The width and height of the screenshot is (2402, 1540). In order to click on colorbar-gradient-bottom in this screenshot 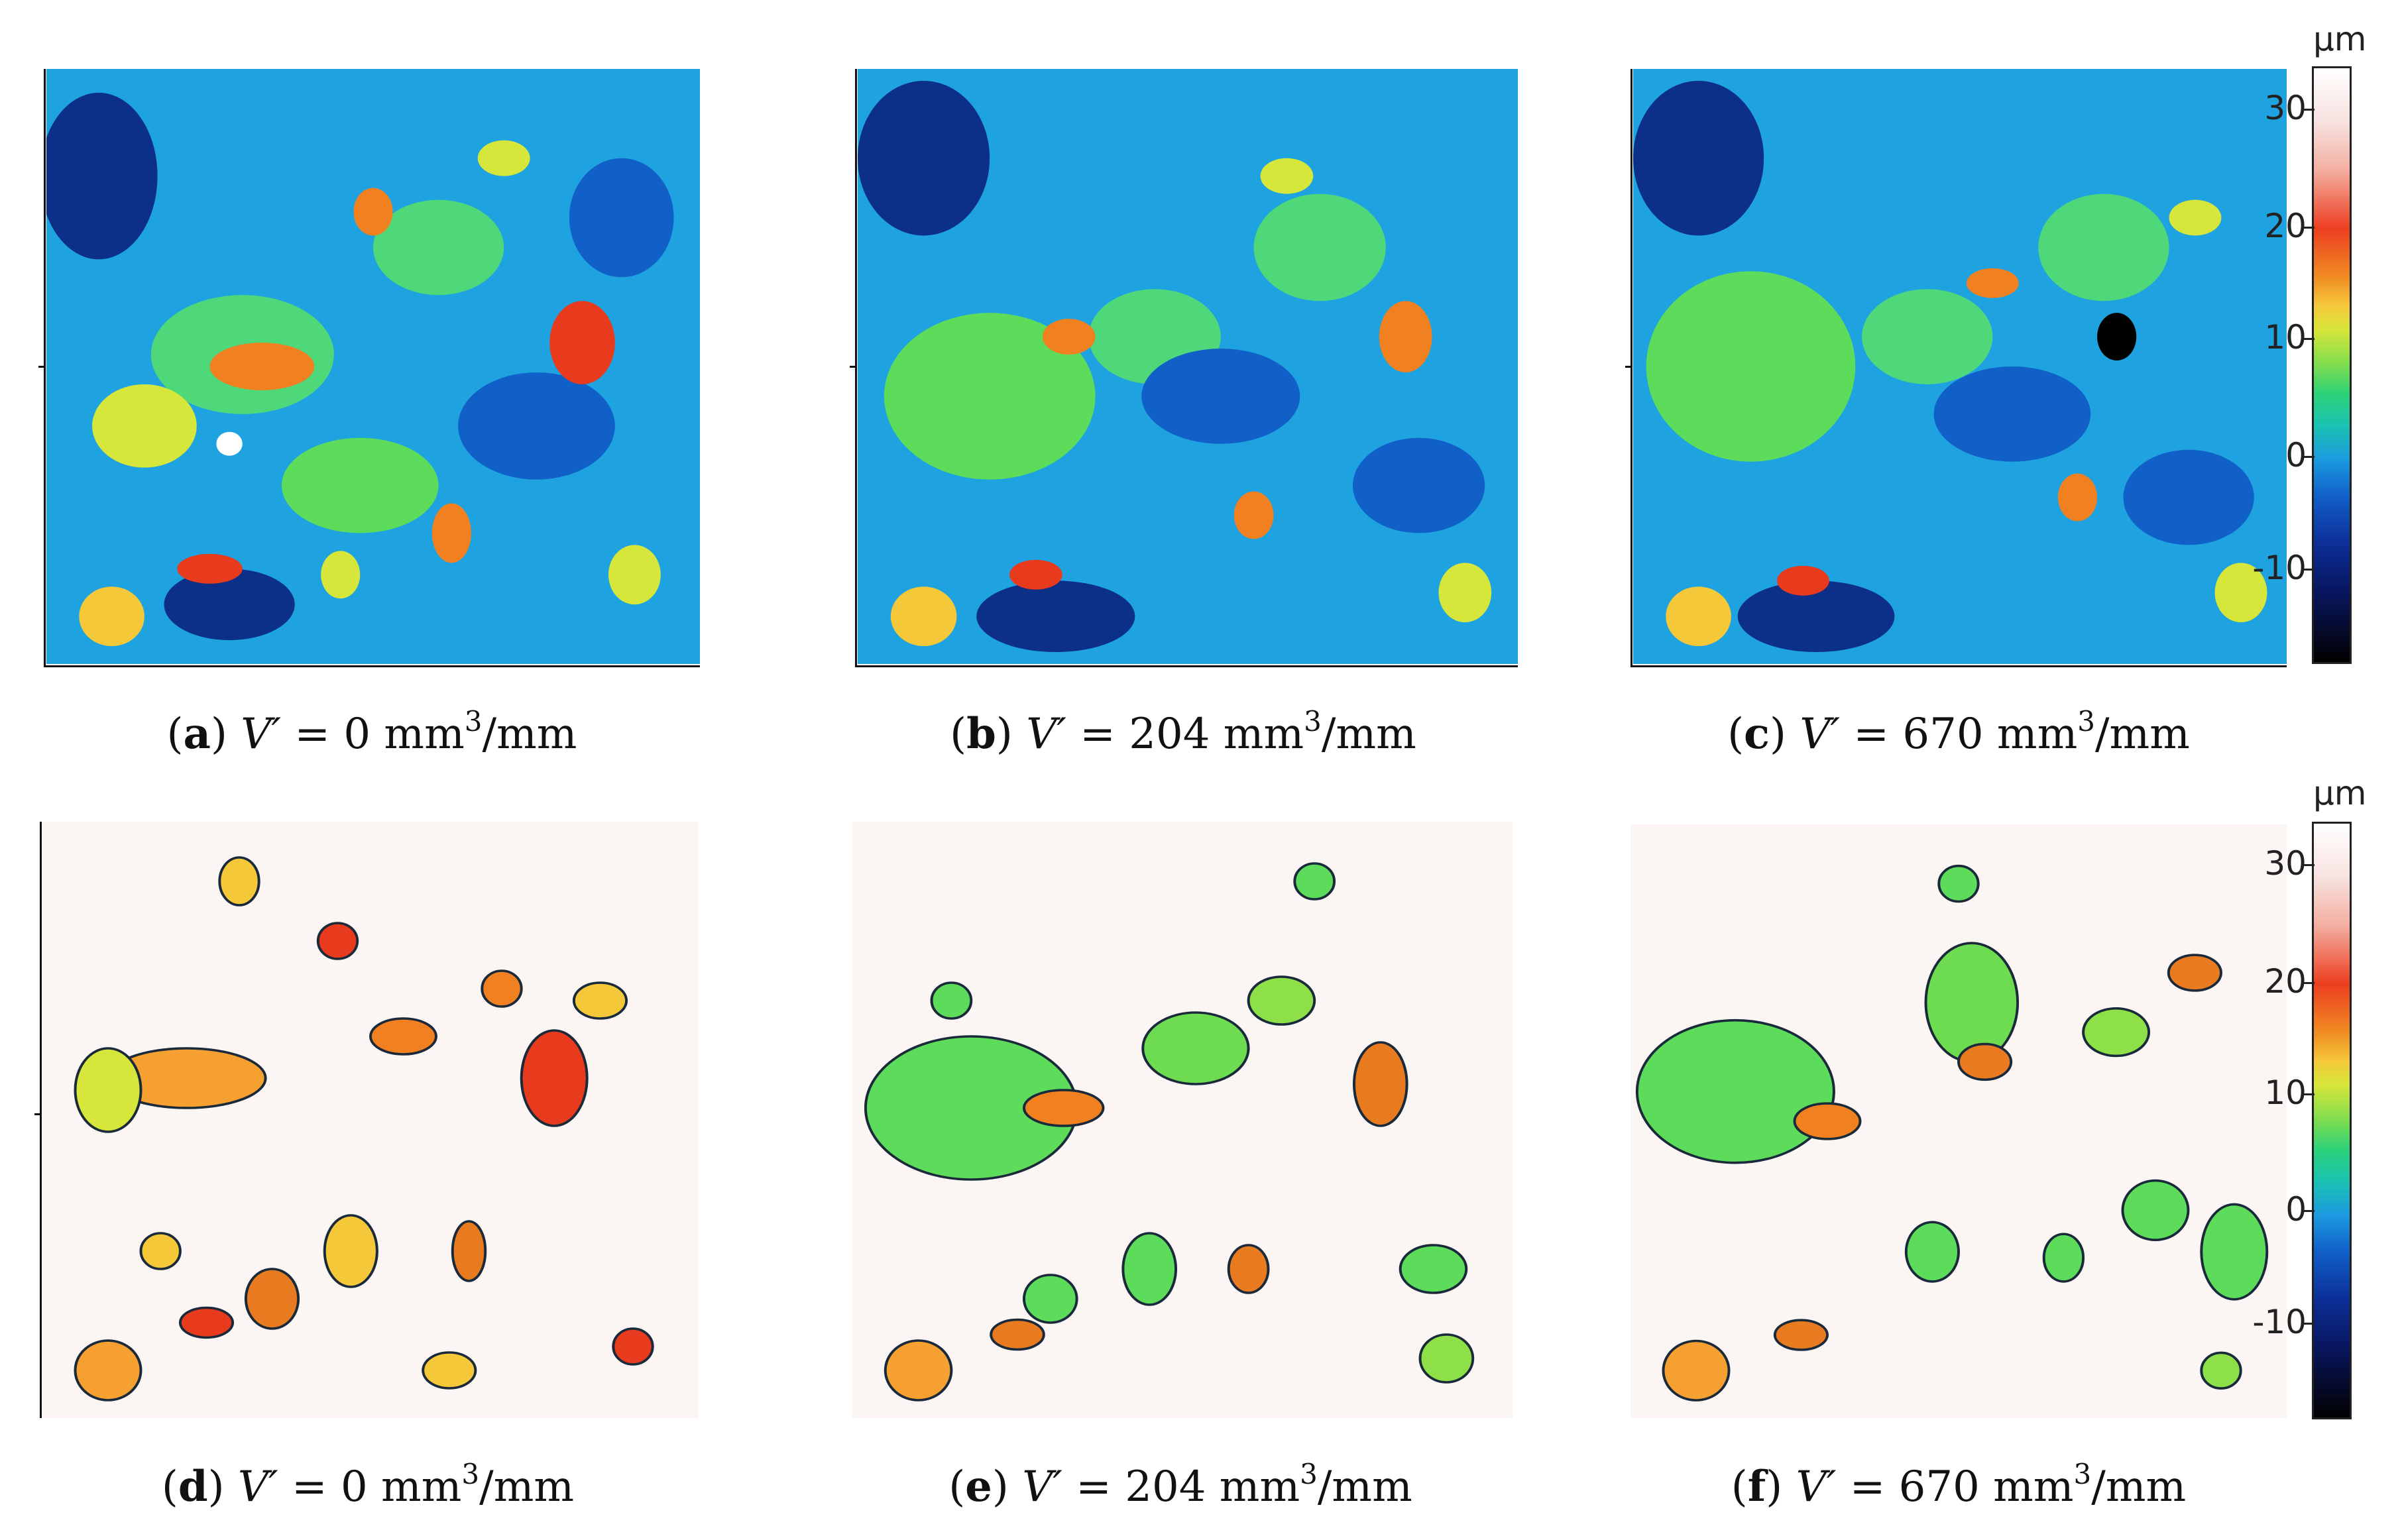, I will do `click(2332, 1120)`.